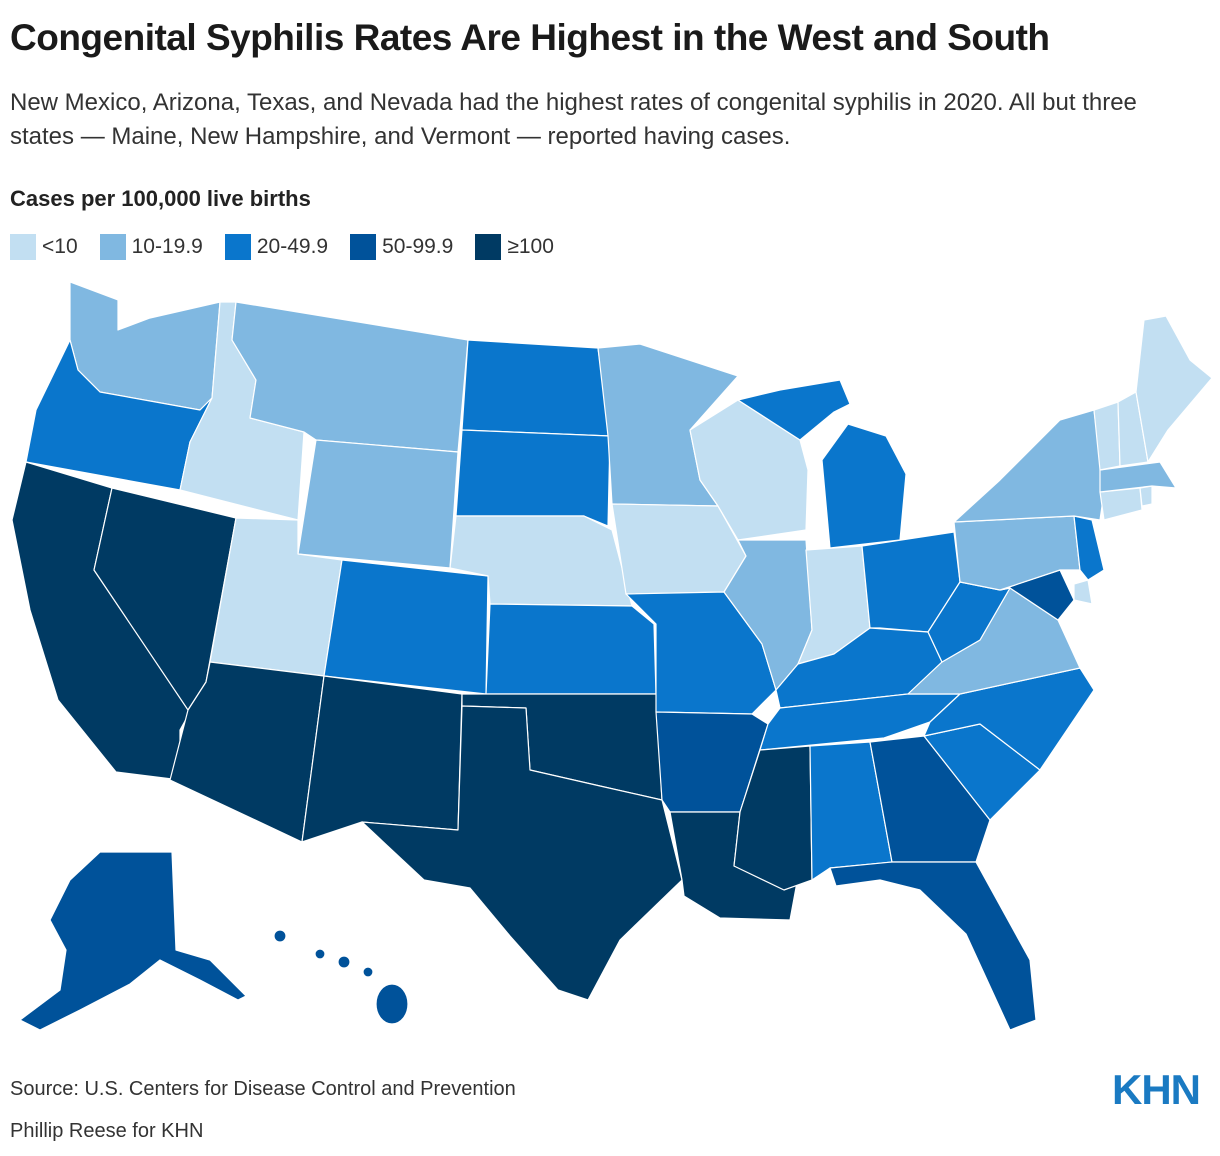 The image size is (1220, 1156). What do you see at coordinates (418, 246) in the screenshot?
I see `legend-label-50-99: 50-99.9` at bounding box center [418, 246].